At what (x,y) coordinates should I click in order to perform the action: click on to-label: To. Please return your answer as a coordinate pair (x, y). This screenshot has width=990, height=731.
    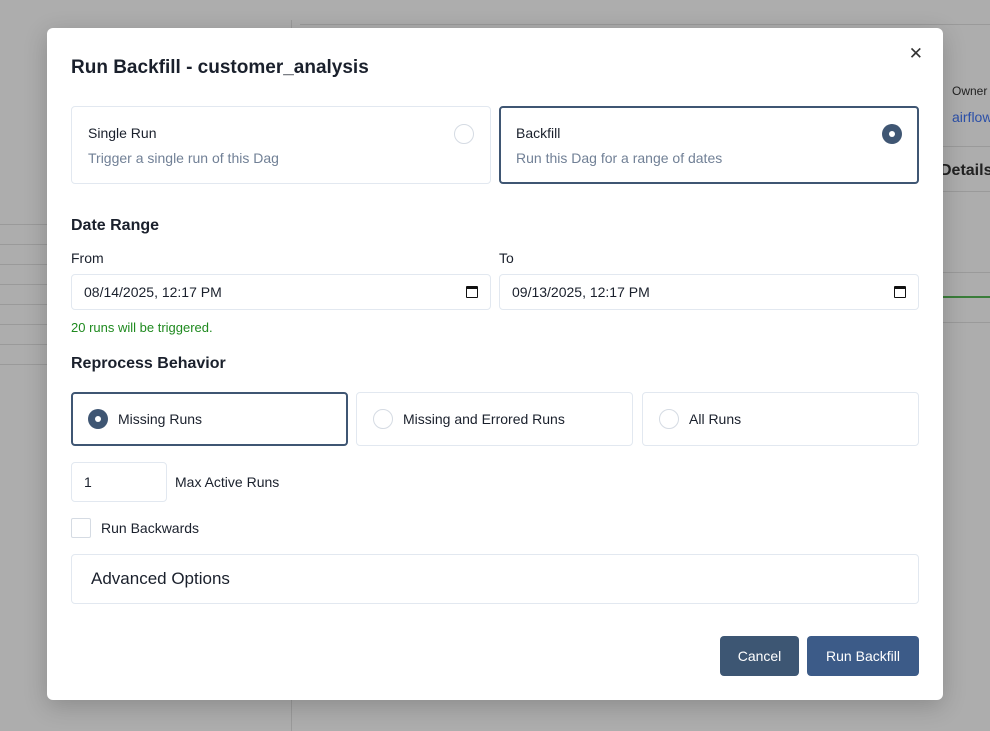
    Looking at the image, I should click on (506, 258).